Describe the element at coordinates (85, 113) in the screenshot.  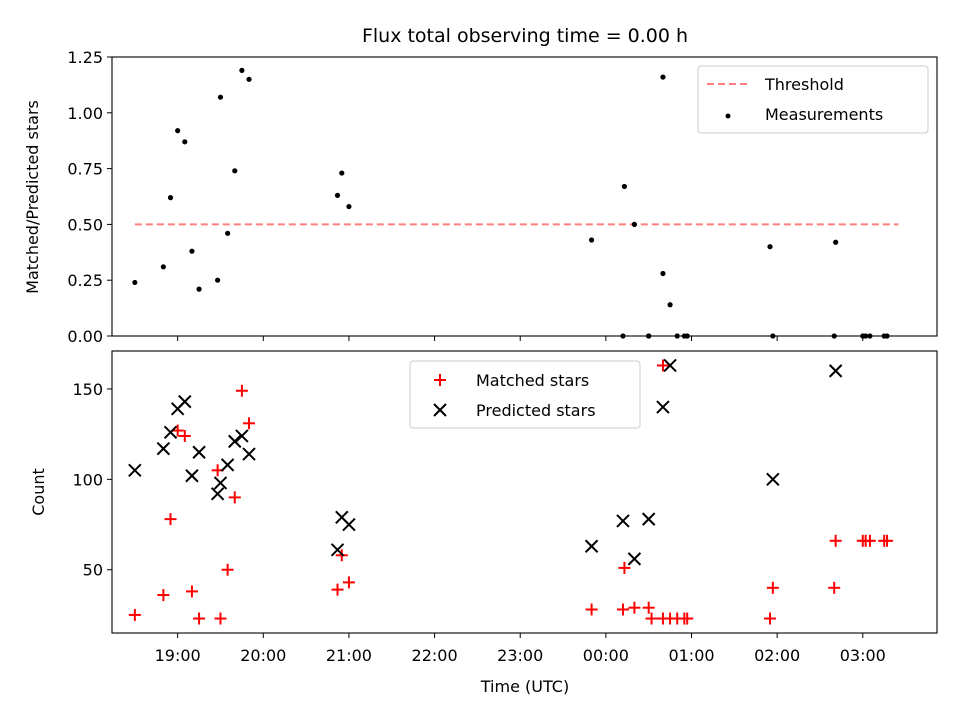
I see `top-y-tick-label: 1.00` at that location.